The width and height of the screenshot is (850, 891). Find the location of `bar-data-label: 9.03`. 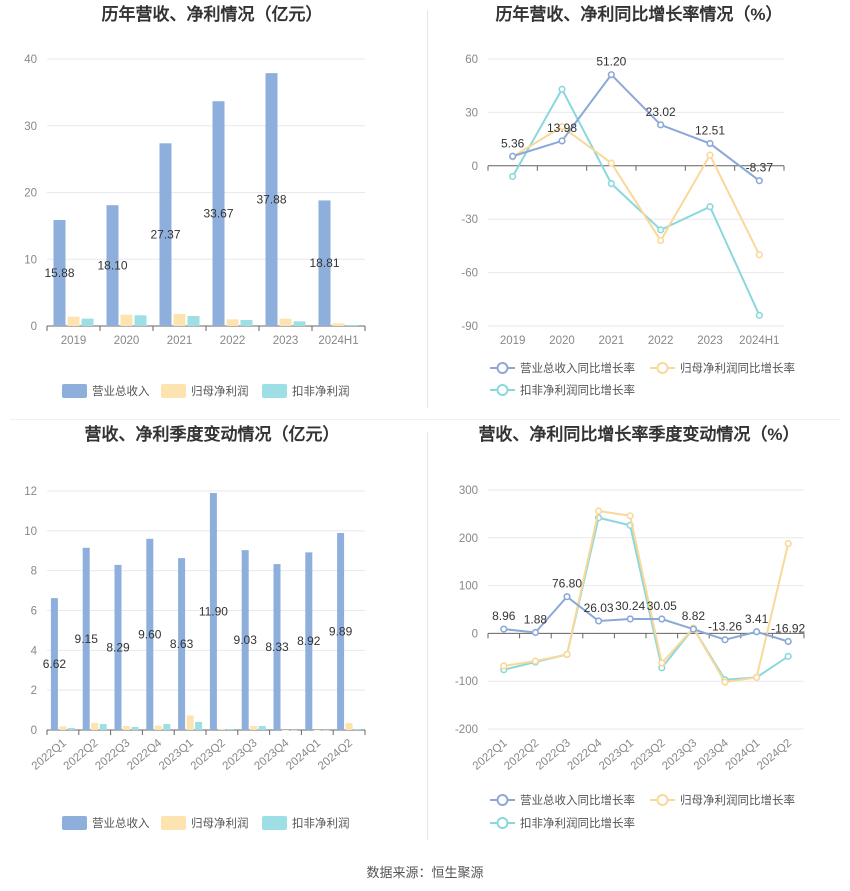

bar-data-label: 9.03 is located at coordinates (246, 640).